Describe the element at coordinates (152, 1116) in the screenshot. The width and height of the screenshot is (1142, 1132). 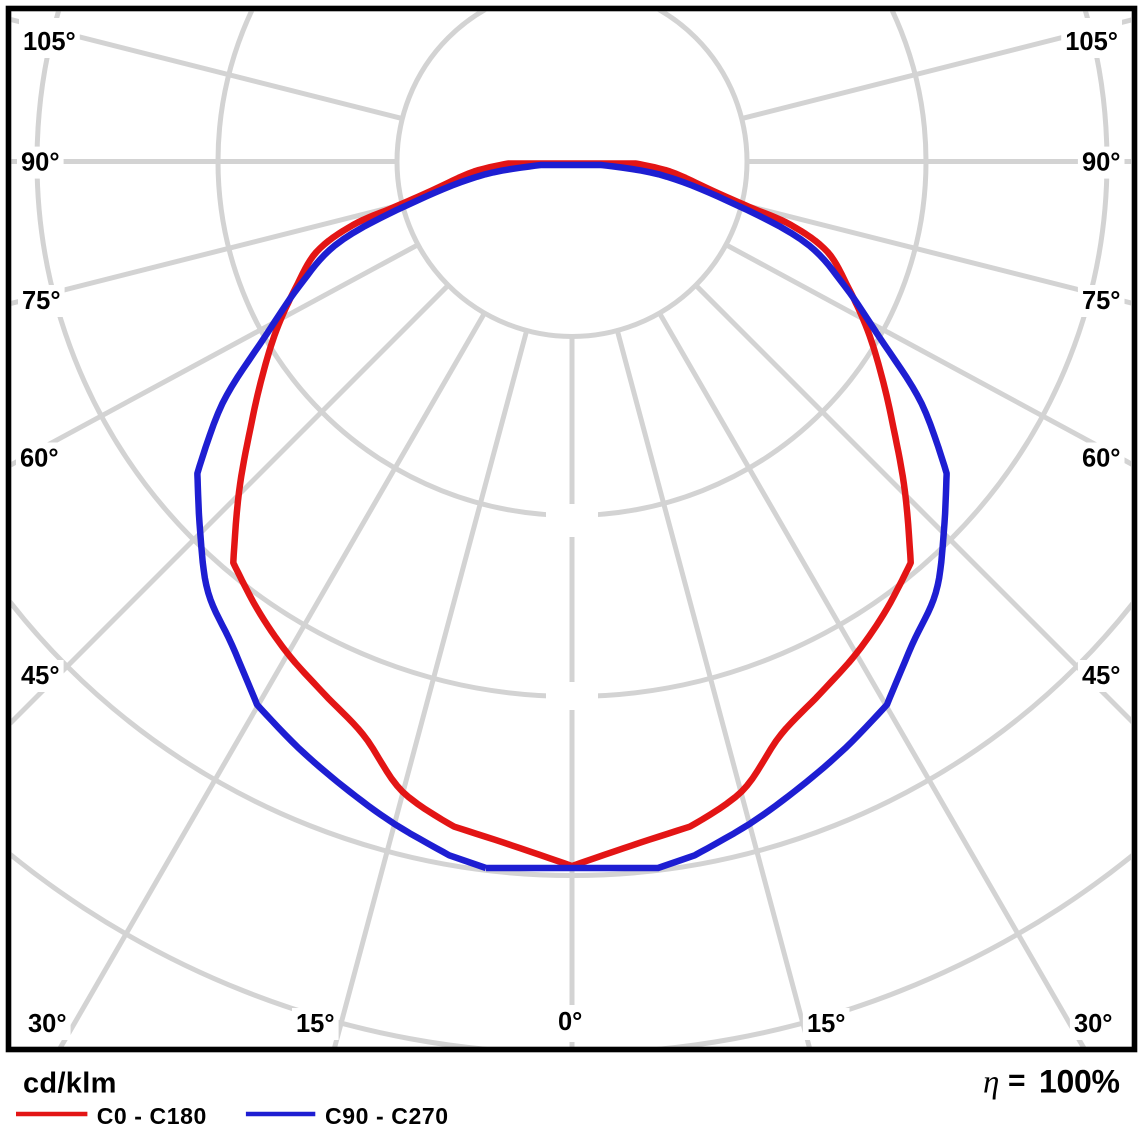
I see `svg-text: C0 - C180` at that location.